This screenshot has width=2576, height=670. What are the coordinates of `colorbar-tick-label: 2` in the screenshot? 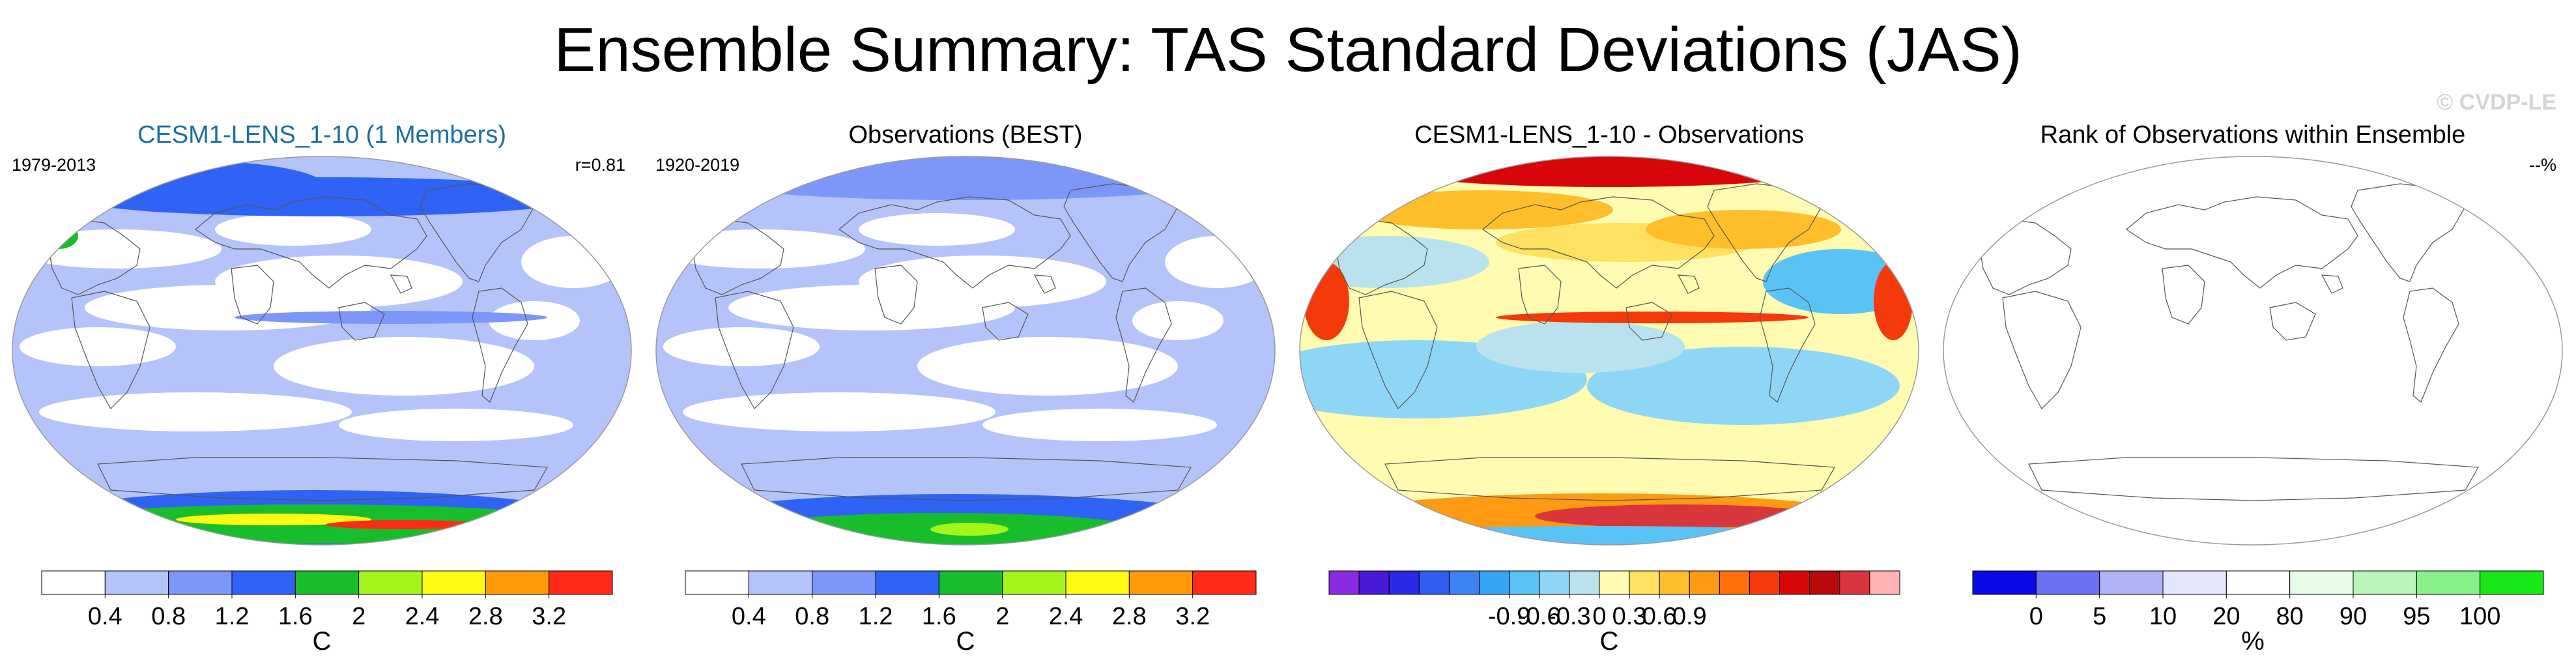 It's located at (358, 614).